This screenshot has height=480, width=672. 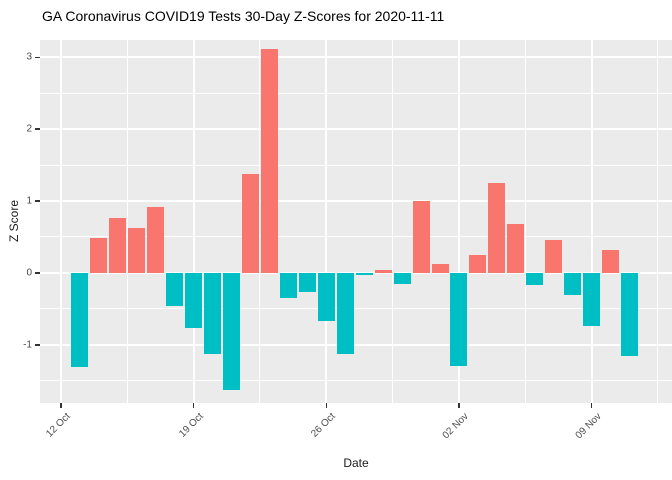 I want to click on bar-13-oct, so click(x=80, y=320).